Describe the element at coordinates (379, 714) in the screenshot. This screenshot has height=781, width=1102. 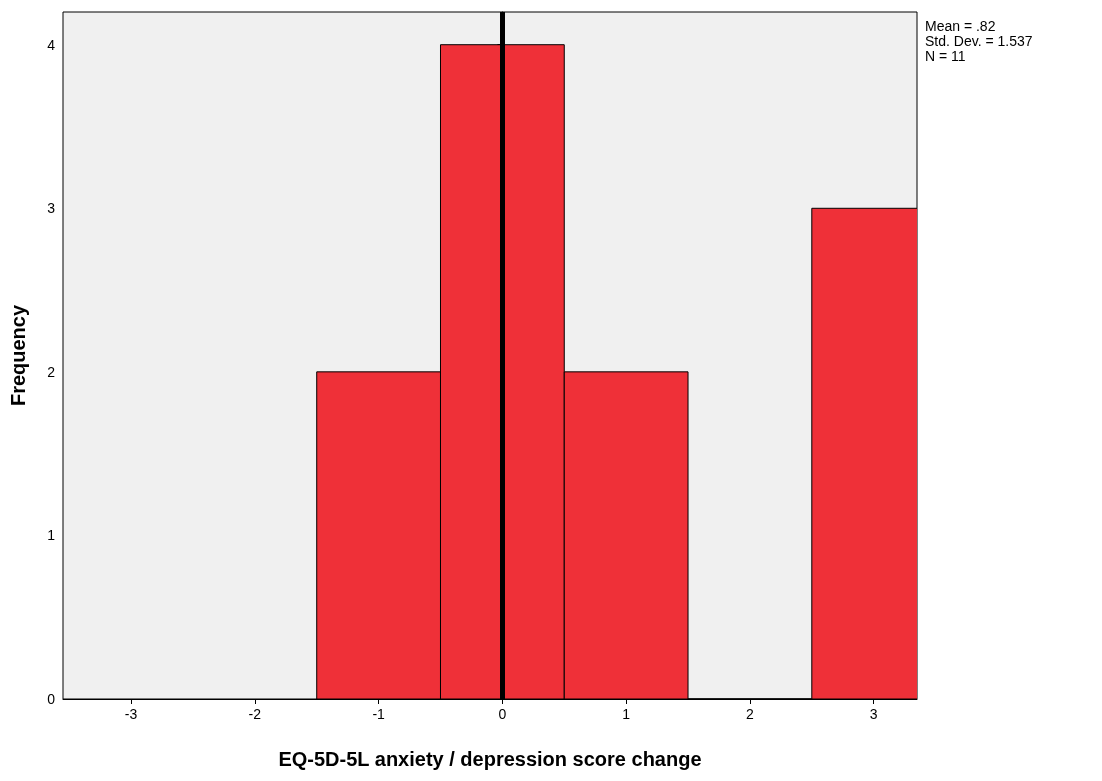
I see `x-tick-label: -1` at that location.